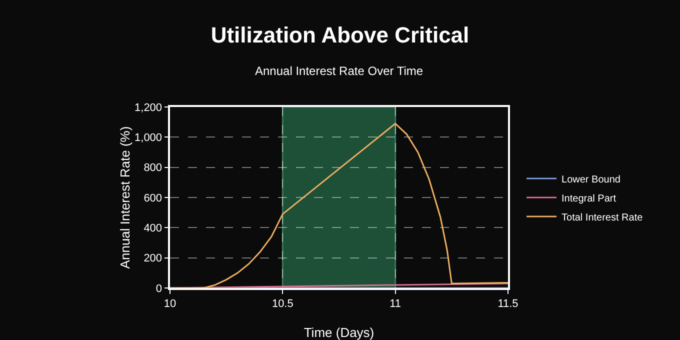 Image resolution: width=680 pixels, height=340 pixels. I want to click on x-tick-label: 11.5, so click(508, 304).